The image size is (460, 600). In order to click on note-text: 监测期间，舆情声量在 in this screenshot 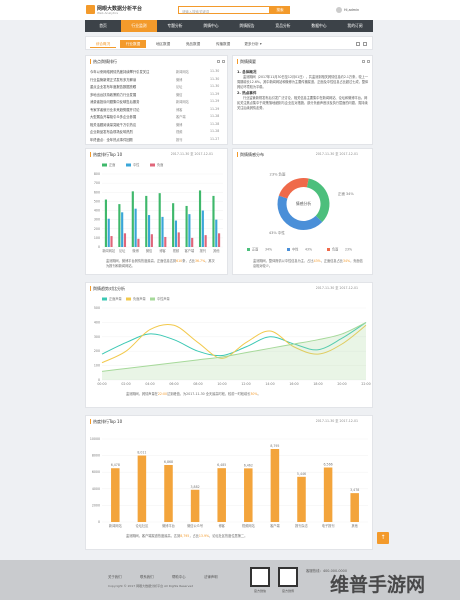, I will do `click(142, 394)`.